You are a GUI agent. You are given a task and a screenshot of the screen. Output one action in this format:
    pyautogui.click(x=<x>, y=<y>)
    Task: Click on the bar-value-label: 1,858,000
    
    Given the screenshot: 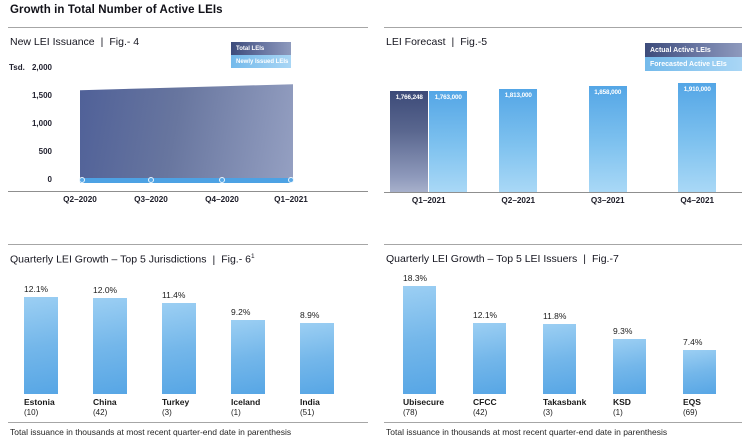 What is the action you would take?
    pyautogui.click(x=608, y=92)
    